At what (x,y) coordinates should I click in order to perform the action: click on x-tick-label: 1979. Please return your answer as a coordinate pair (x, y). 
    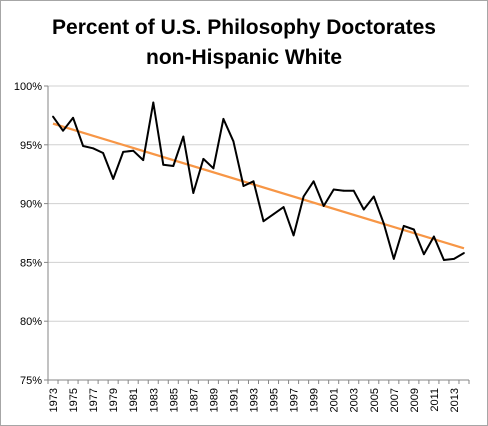
    Looking at the image, I should click on (114, 400).